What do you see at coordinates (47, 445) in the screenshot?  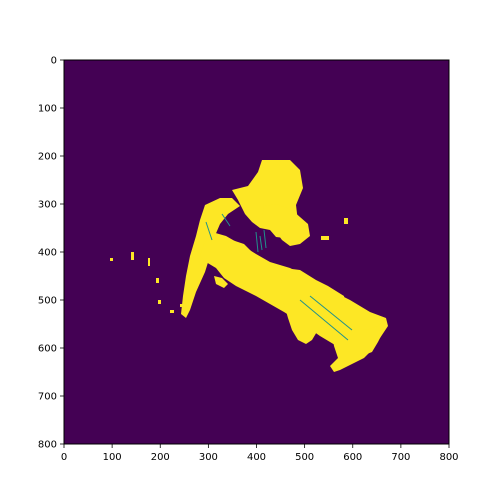 I see `y-tick-label: 800` at bounding box center [47, 445].